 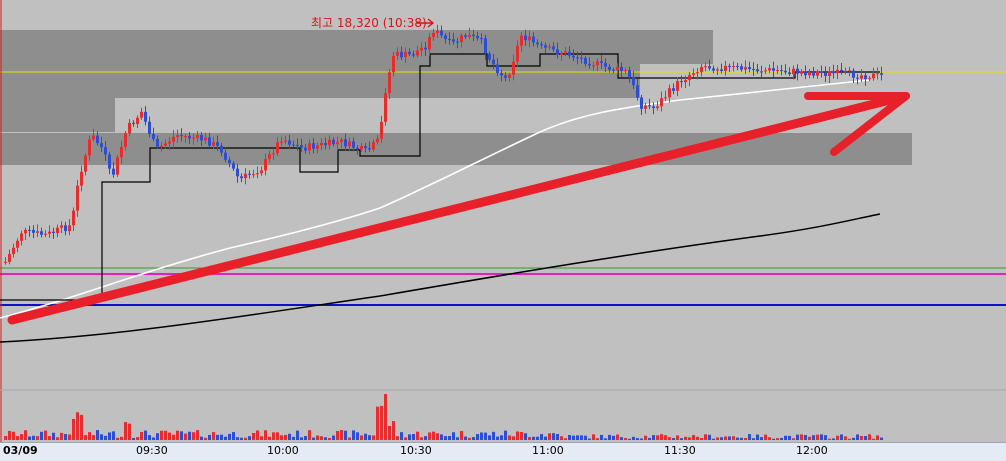 What do you see at coordinates (680, 450) in the screenshot?
I see `x-tick-1130: 11:30` at bounding box center [680, 450].